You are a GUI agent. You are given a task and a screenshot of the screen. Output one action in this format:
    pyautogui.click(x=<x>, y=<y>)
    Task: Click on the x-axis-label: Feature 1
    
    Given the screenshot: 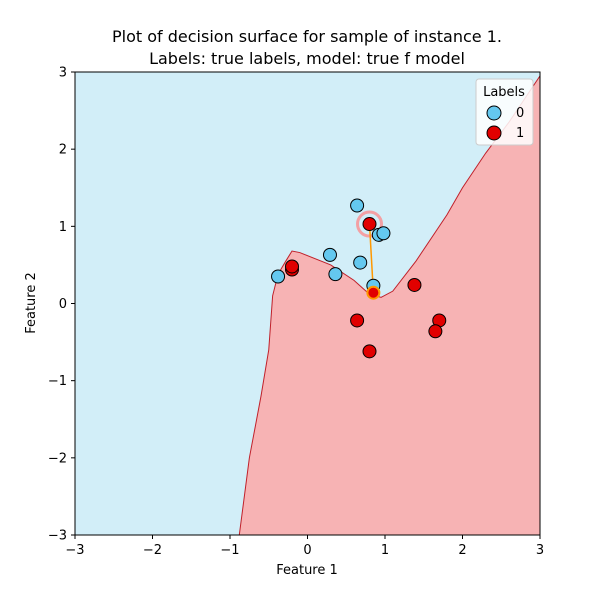 What is the action you would take?
    pyautogui.click(x=307, y=570)
    